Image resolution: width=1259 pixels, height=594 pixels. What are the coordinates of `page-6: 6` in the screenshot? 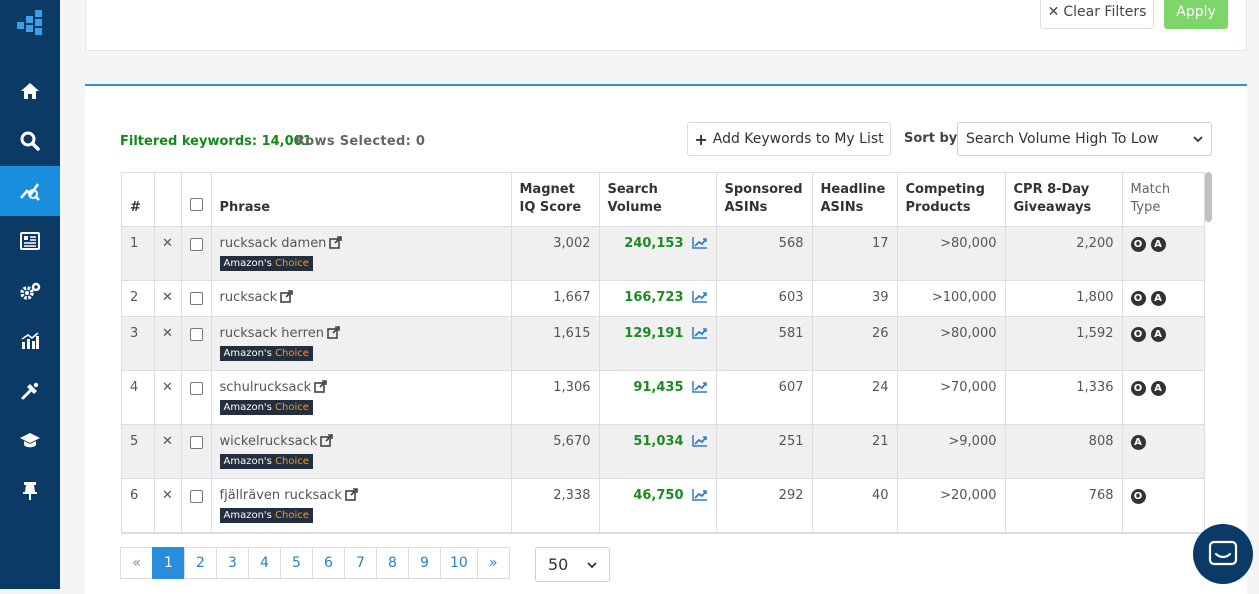 It's located at (328, 563).